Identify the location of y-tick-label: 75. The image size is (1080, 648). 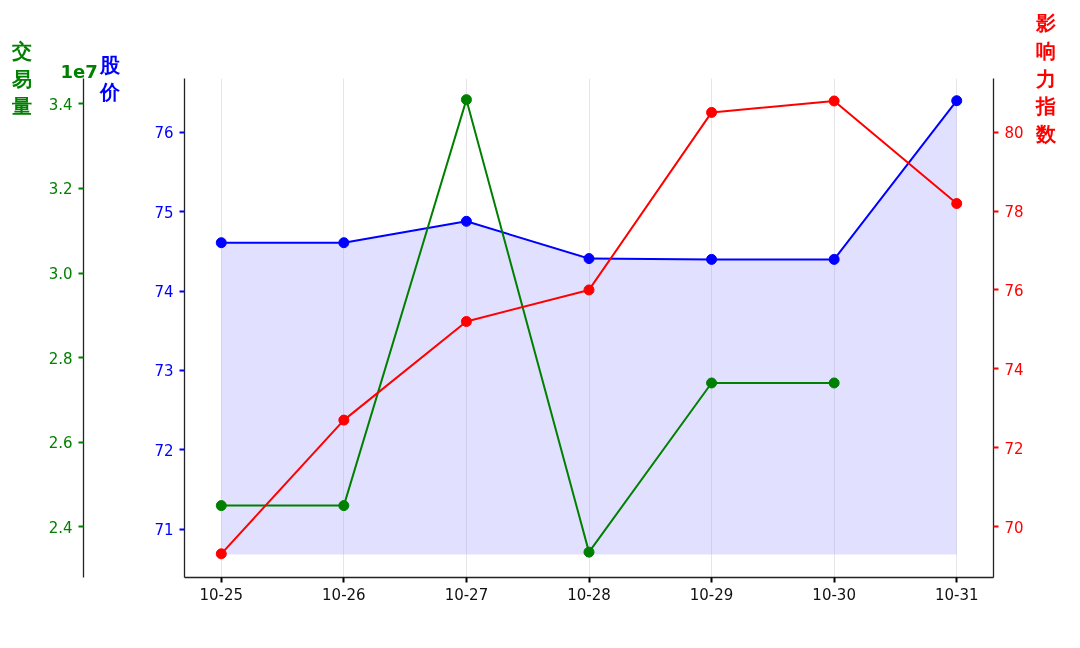
(164, 212).